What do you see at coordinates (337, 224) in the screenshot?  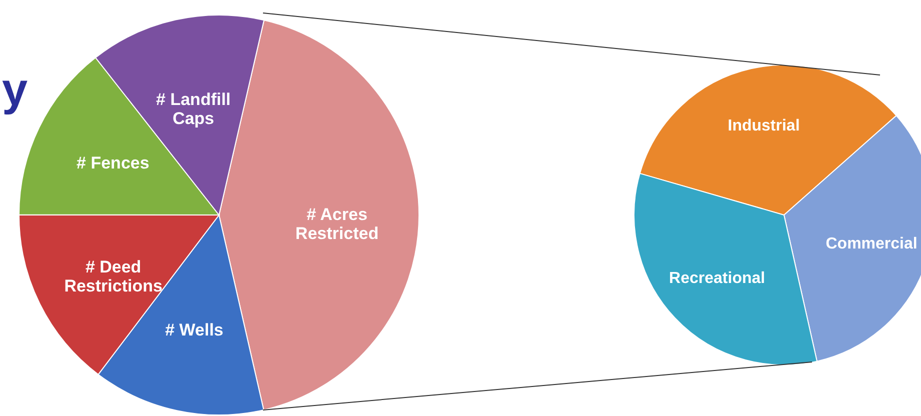 I see `slice-label: # Acres Restricted` at bounding box center [337, 224].